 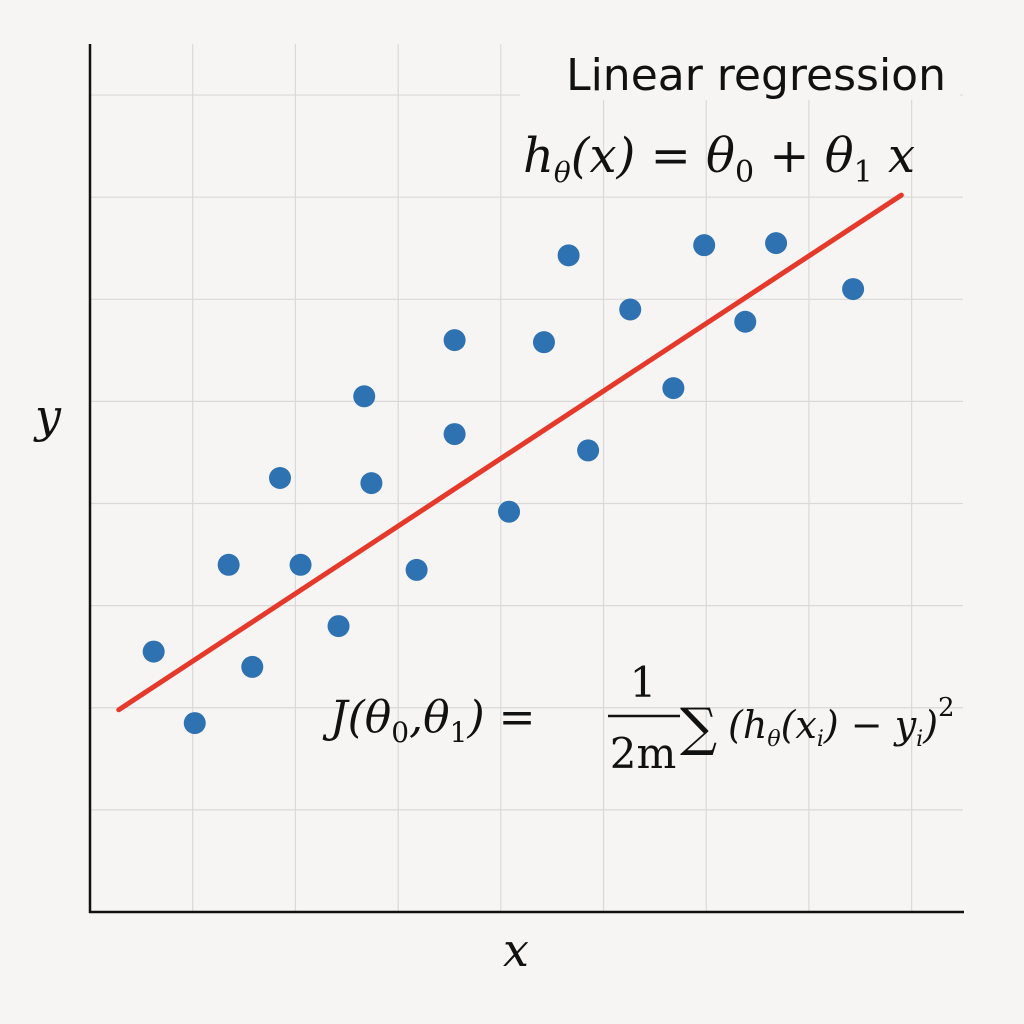 I want to click on hyp-tail: x, so click(x=894, y=156).